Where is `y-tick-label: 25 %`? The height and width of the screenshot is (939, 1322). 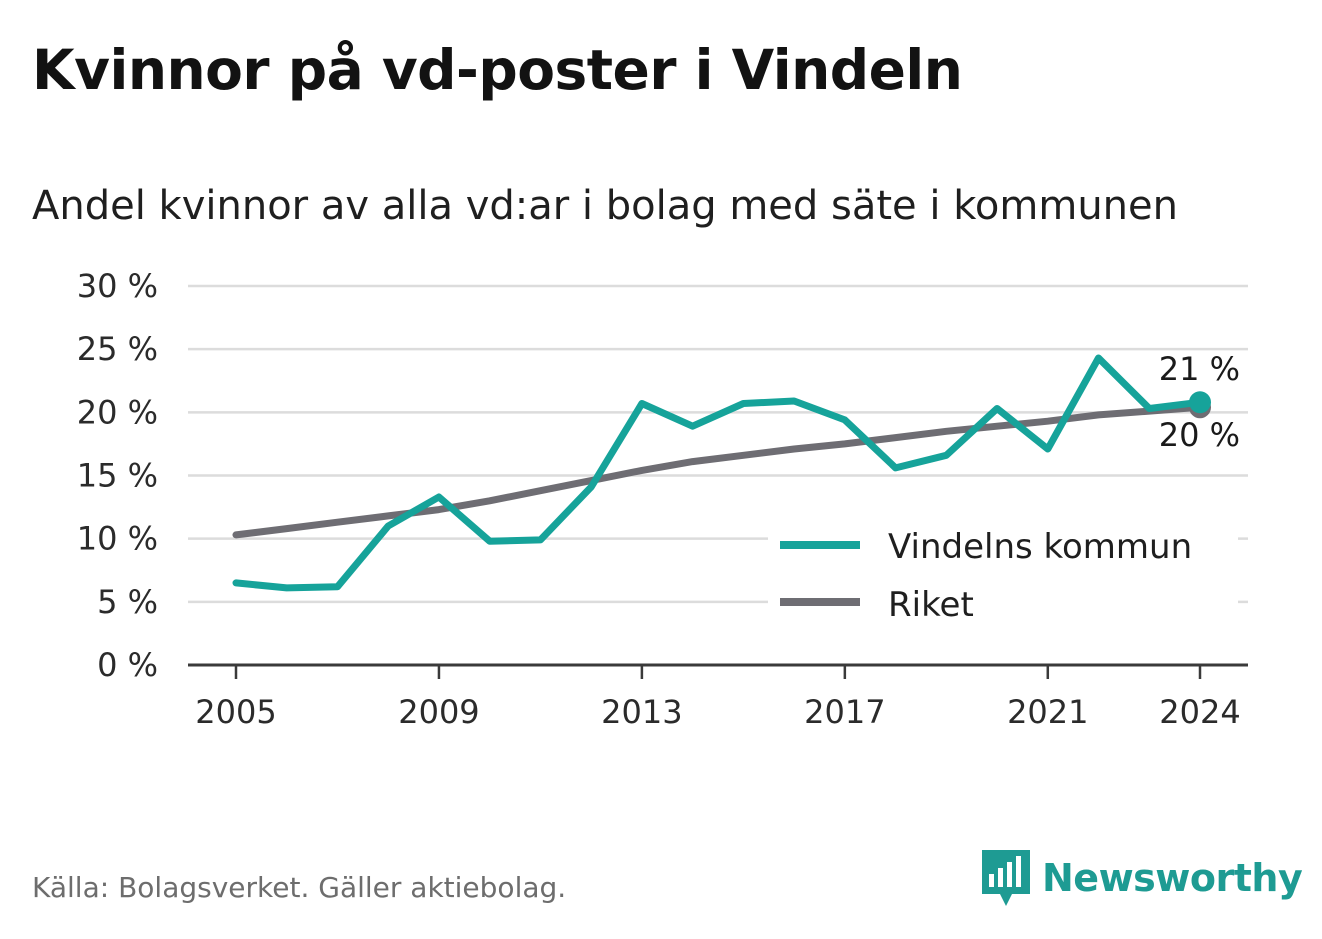 y-tick-label: 25 % is located at coordinates (117, 349).